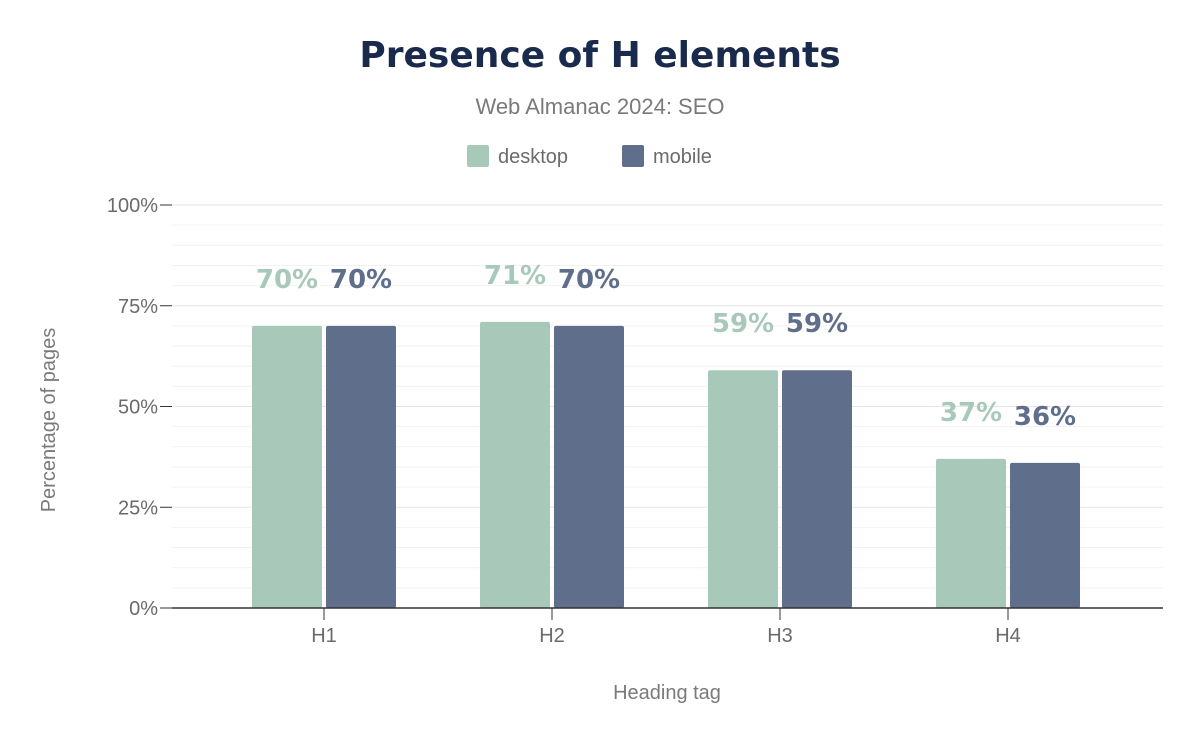 This screenshot has height=742, width=1200. I want to click on y-tick-label: 100%, so click(132, 206).